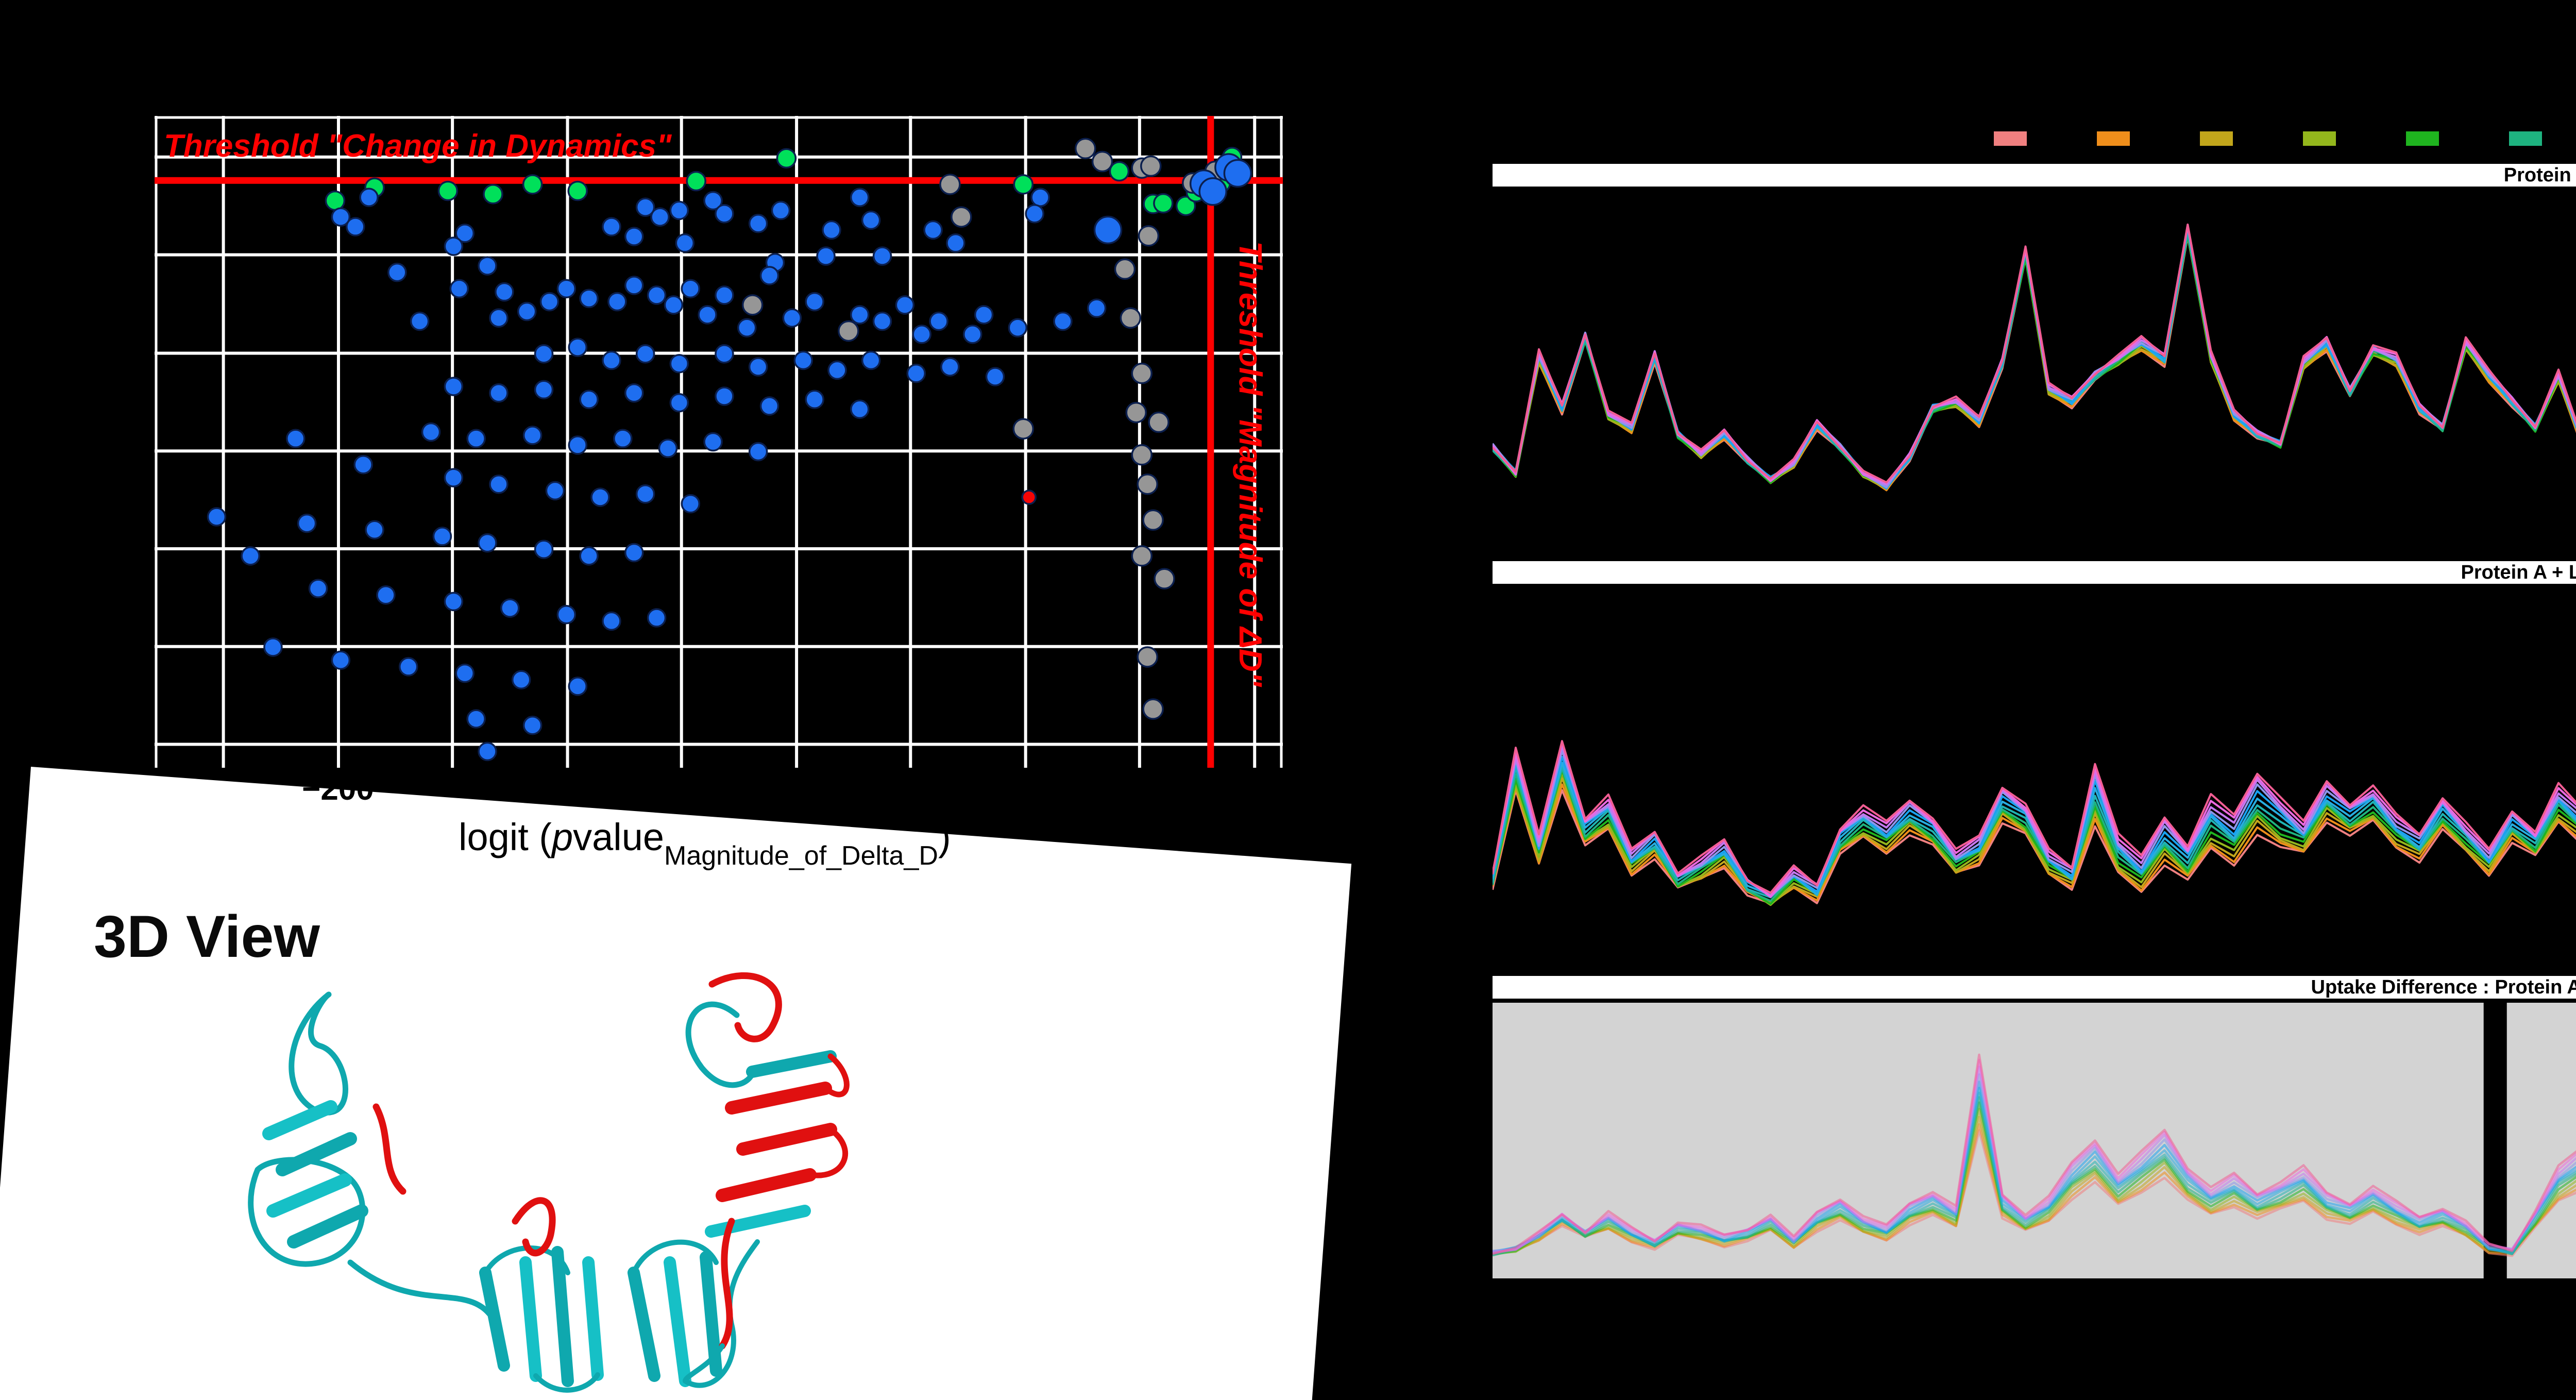 The height and width of the screenshot is (1400, 2576). Describe the element at coordinates (2034, 373) in the screenshot. I see `uptake-chart-protein-a` at that location.